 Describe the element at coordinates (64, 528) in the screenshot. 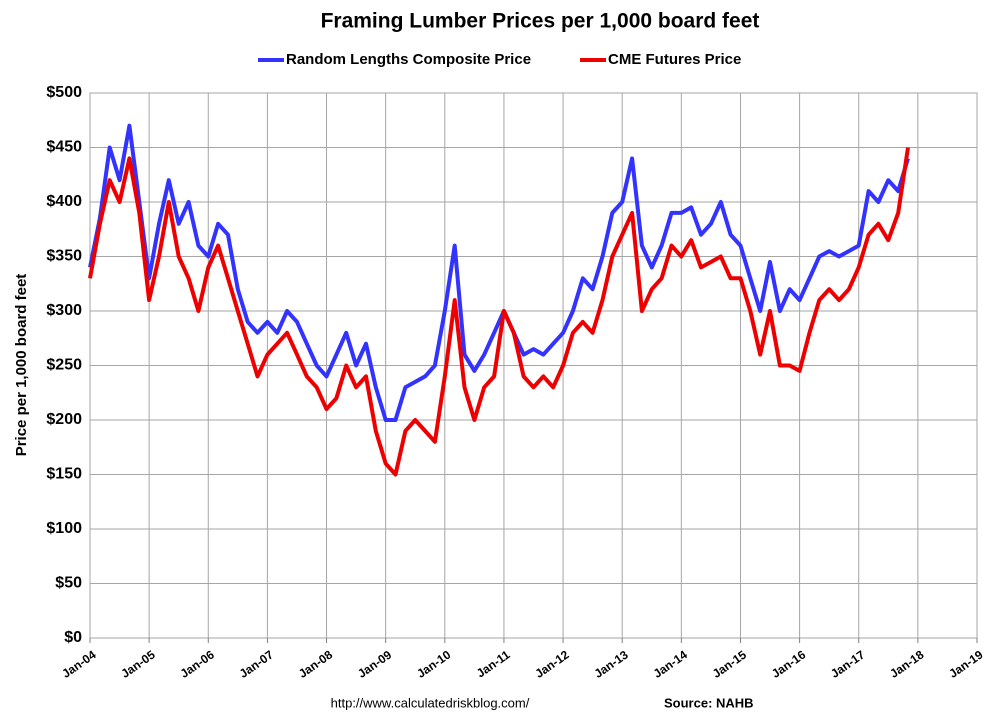

I see `y-tick-label: $100` at that location.